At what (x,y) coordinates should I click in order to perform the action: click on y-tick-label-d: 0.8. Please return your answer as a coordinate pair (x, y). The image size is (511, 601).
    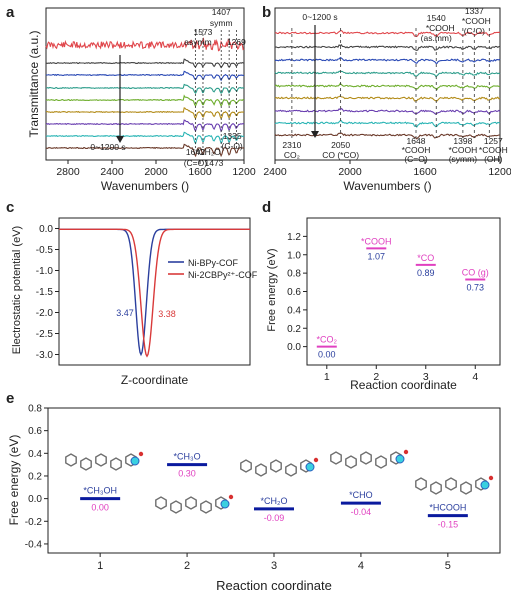
    Looking at the image, I should click on (294, 274).